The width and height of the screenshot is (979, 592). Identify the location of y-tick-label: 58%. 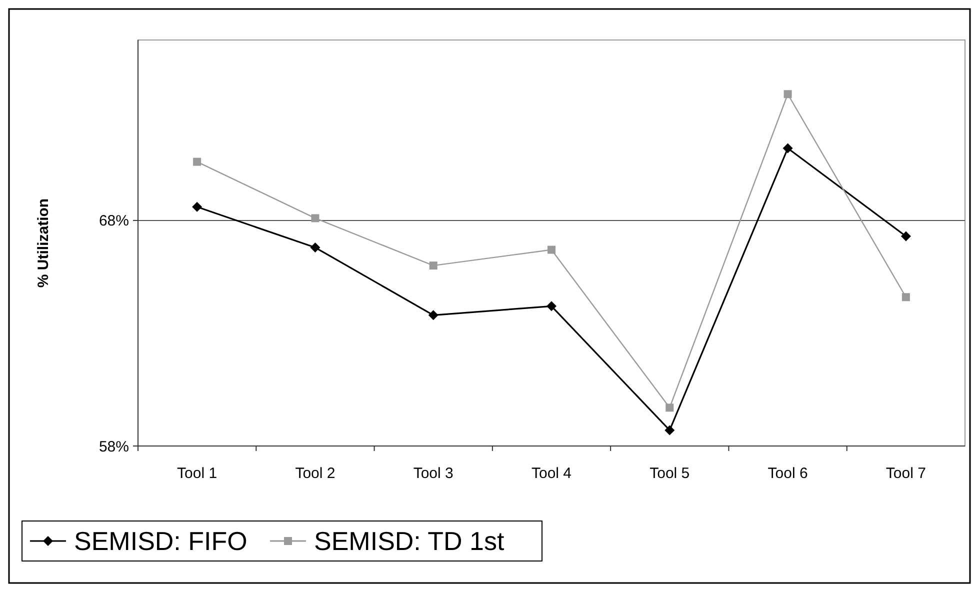
(113, 447).